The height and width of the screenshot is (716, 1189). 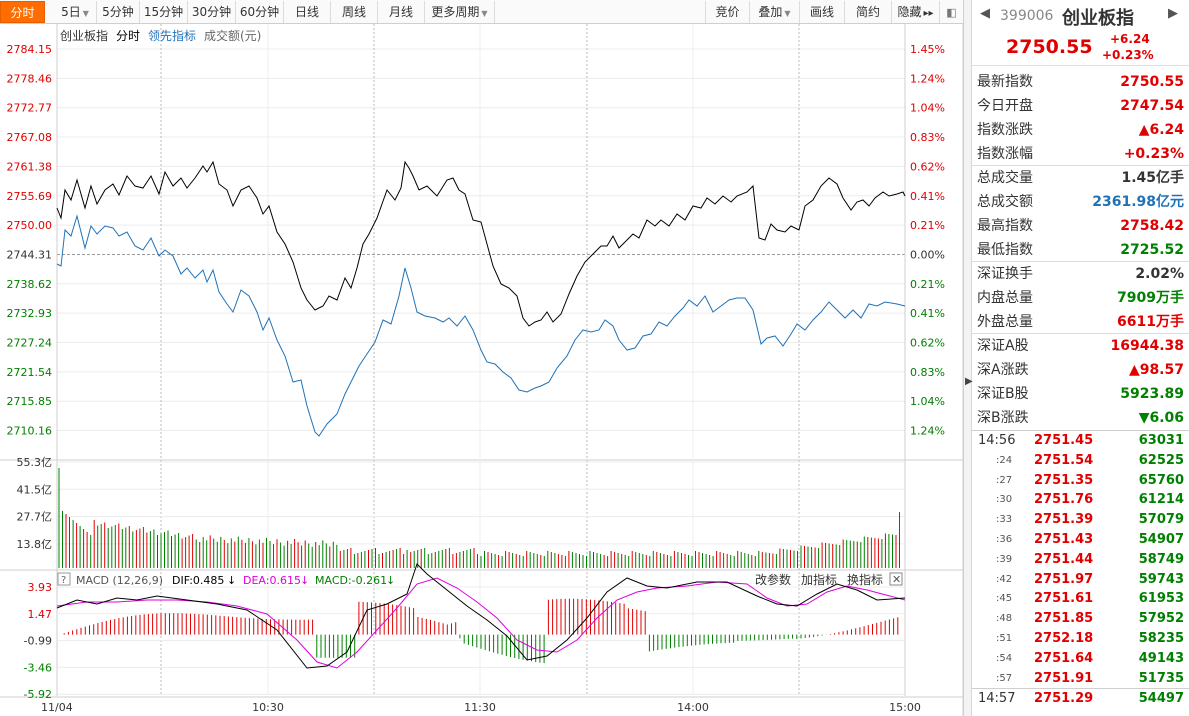 I want to click on tab-60min: 60分钟, so click(x=260, y=12).